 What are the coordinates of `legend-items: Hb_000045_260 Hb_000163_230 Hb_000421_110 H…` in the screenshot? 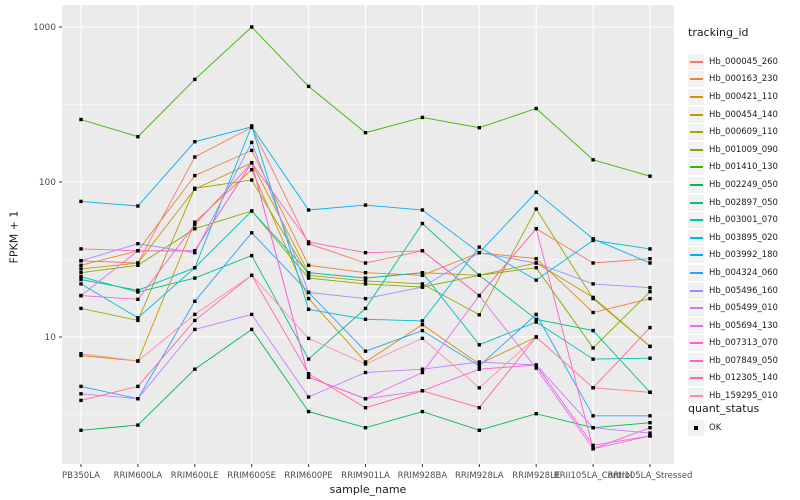 It's located at (733, 229).